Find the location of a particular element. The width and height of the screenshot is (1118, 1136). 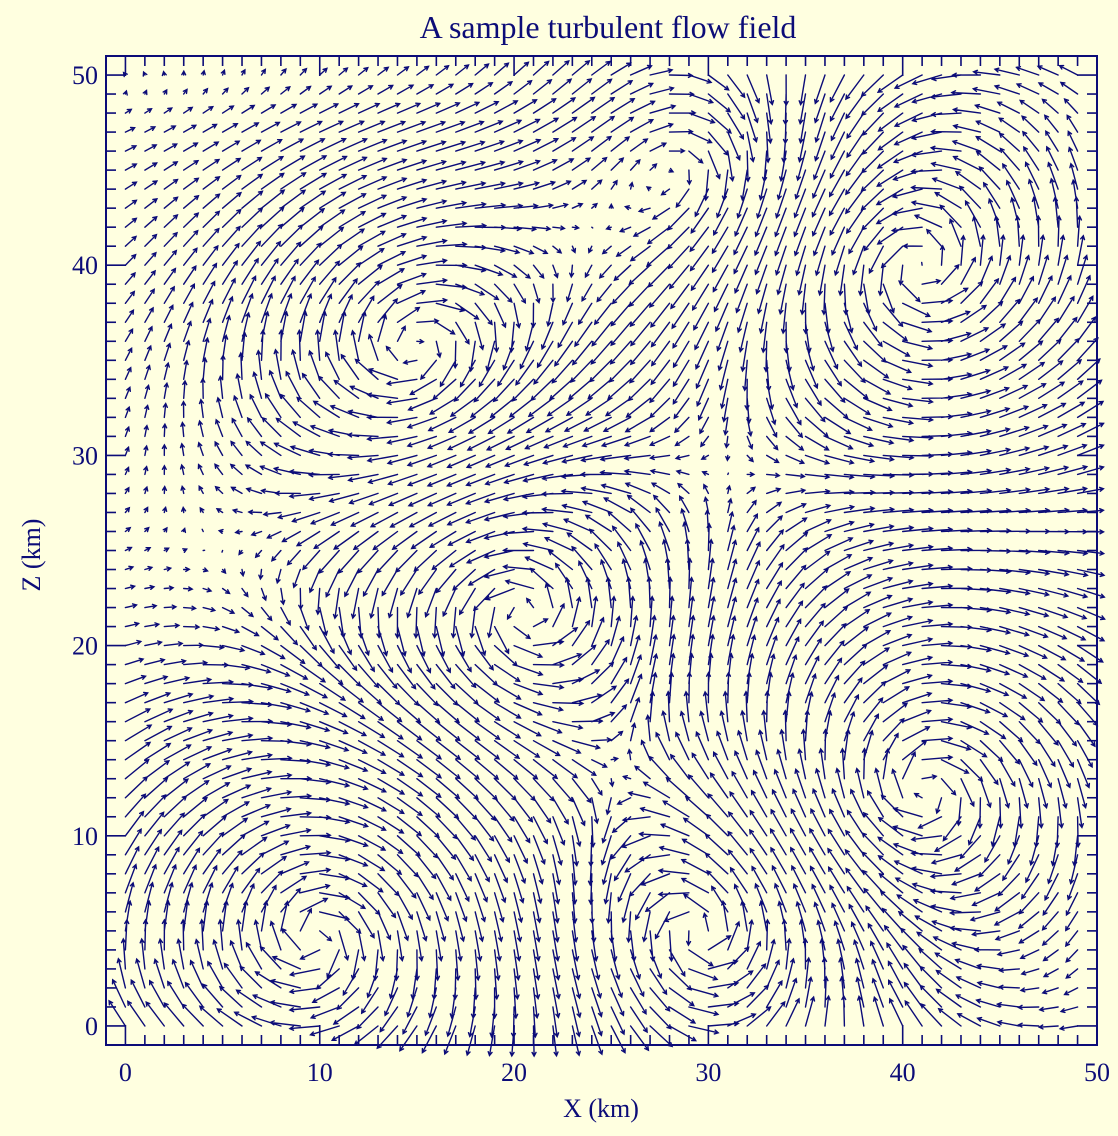

y-tick-label: 40 is located at coordinates (85, 265).